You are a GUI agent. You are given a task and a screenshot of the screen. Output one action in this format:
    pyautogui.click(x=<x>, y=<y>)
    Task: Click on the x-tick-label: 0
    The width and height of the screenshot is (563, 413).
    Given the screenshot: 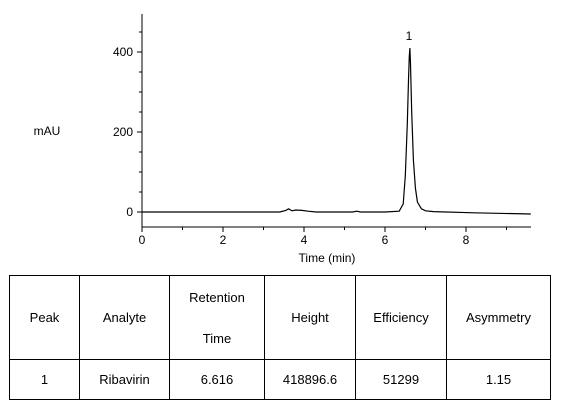 What is the action you would take?
    pyautogui.click(x=142, y=240)
    